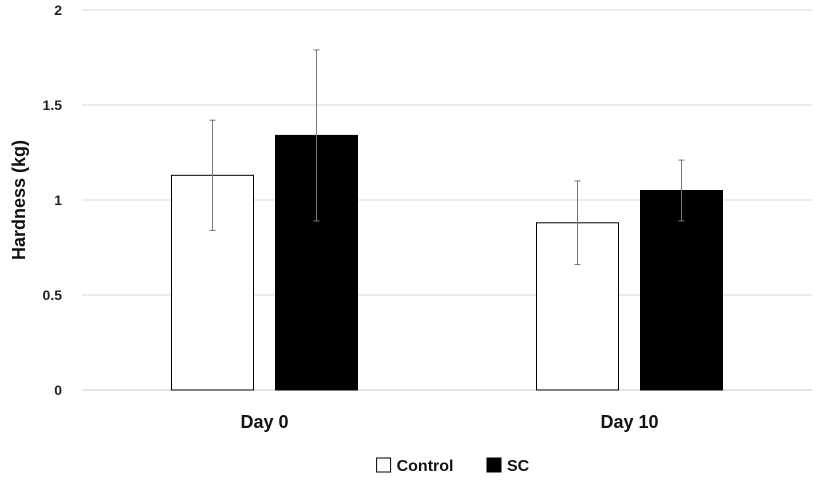 The image size is (827, 491). Describe the element at coordinates (629, 422) in the screenshot. I see `x-category-label: Day 10` at that location.